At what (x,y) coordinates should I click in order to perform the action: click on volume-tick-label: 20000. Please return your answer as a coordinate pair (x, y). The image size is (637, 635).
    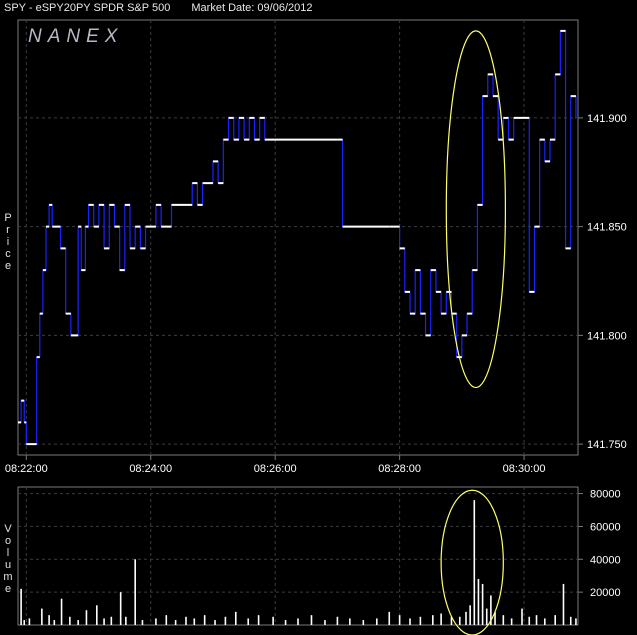
    Looking at the image, I should click on (605, 593).